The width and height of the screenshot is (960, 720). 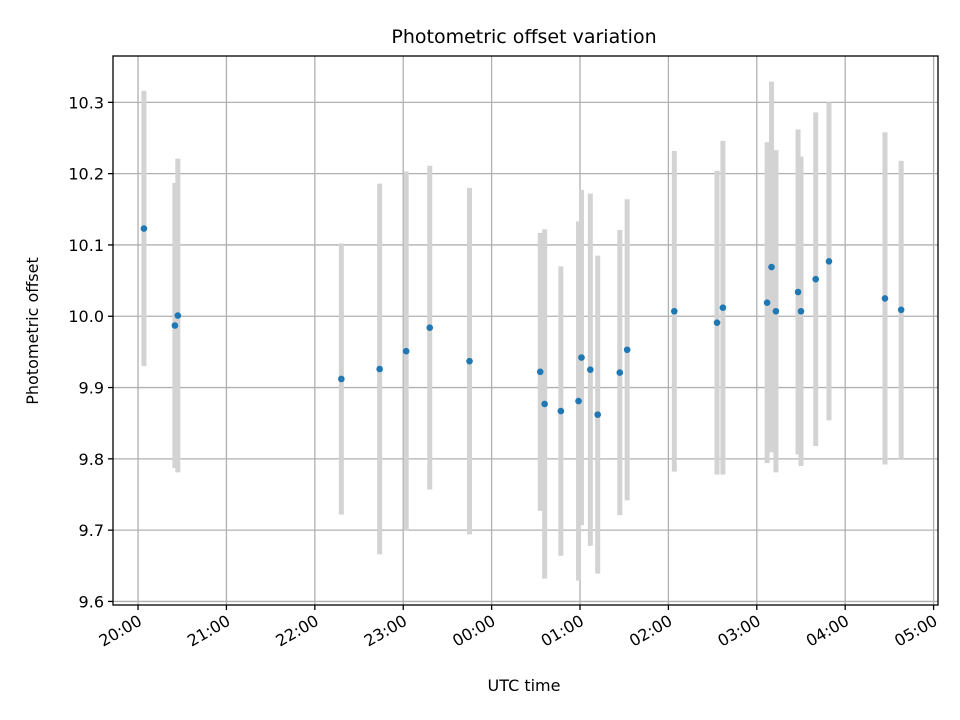 What do you see at coordinates (91, 530) in the screenshot?
I see `y-tick-label: 9.7` at bounding box center [91, 530].